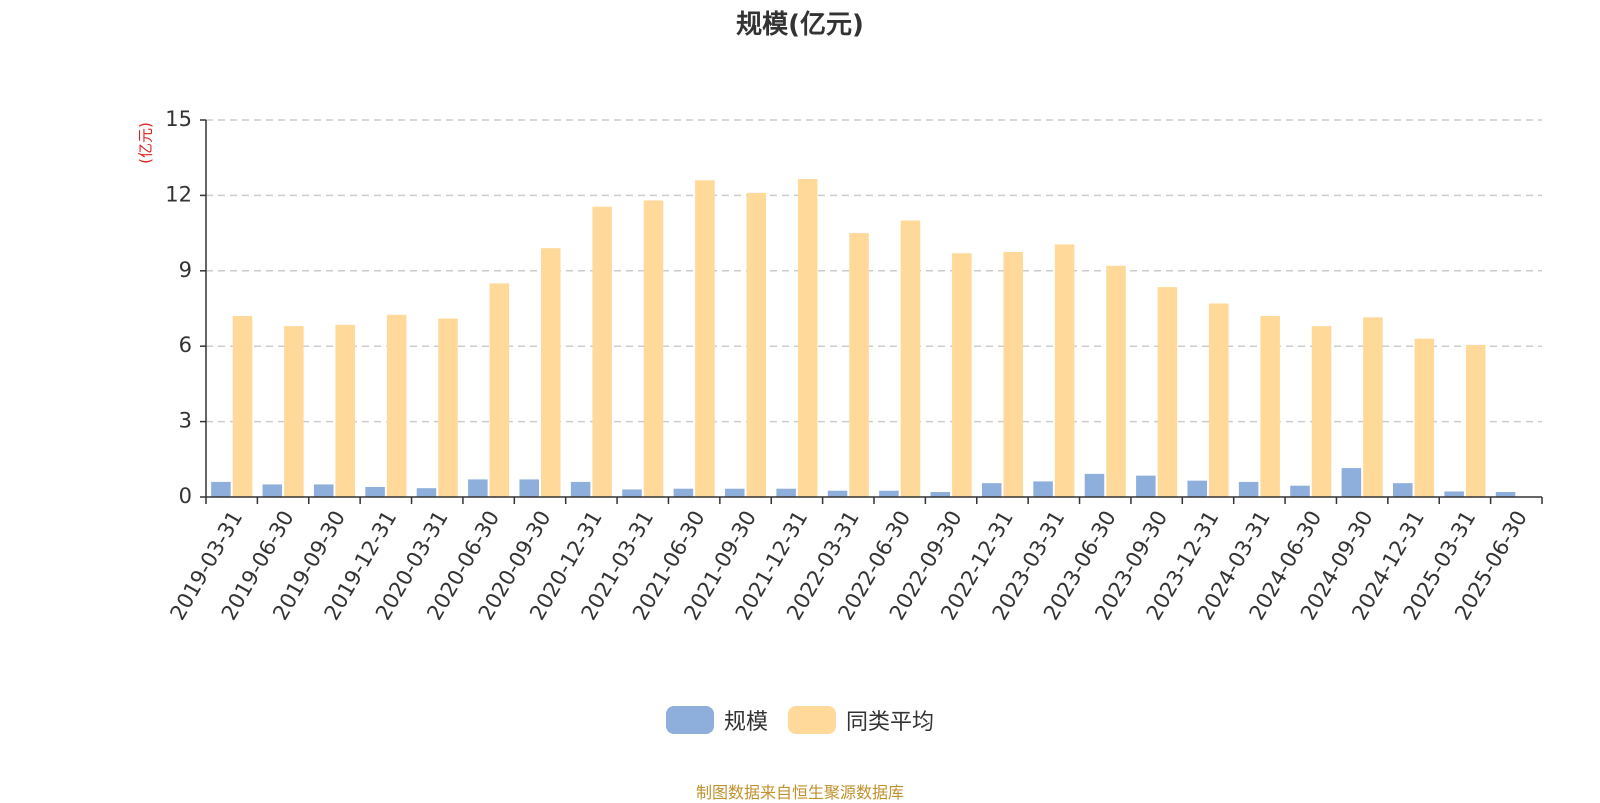 The image size is (1600, 803). Describe the element at coordinates (716, 720) in the screenshot. I see `legend-item-scale: 规模` at that location.